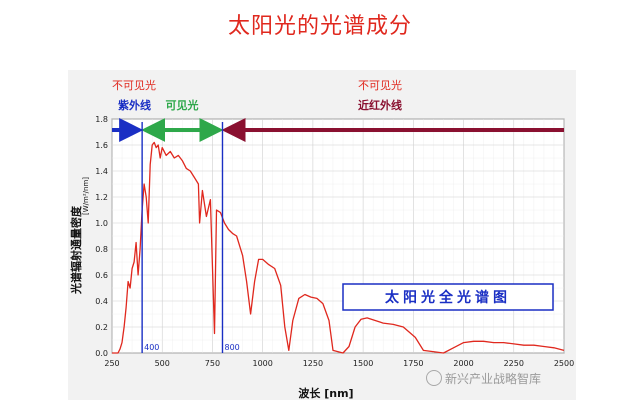 This screenshot has height=407, width=640. Describe the element at coordinates (101, 327) in the screenshot. I see `y-tick-label: 0.2` at that location.